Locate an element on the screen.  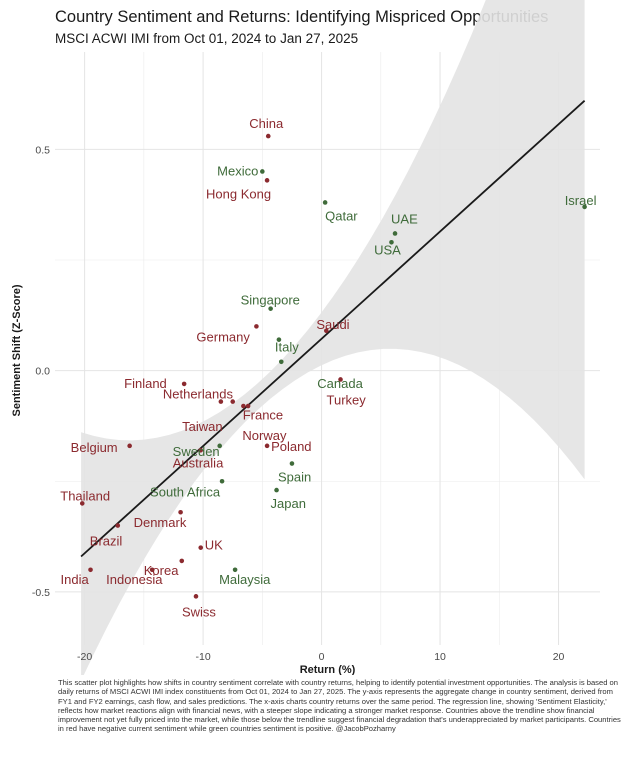
point-label-australia: Australia is located at coordinates (198, 462).